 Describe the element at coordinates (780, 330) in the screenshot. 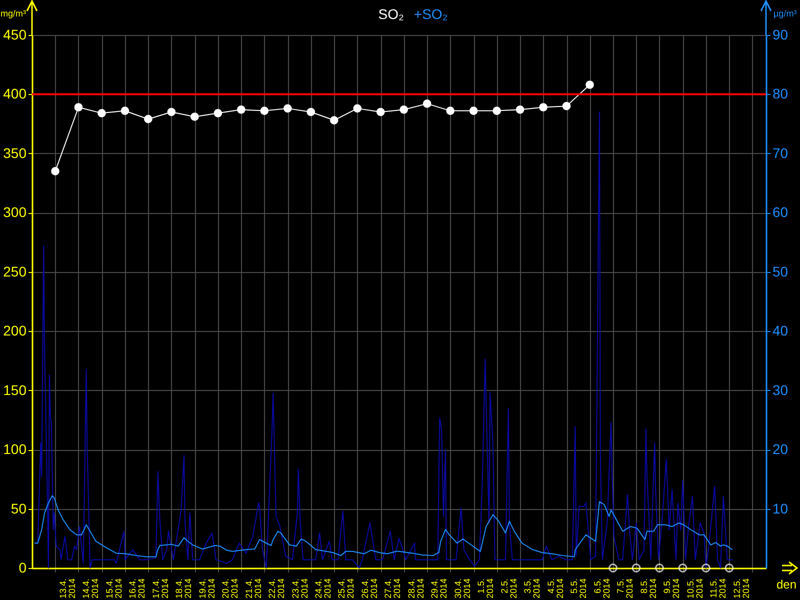

I see `y2-tick-label: 40` at that location.